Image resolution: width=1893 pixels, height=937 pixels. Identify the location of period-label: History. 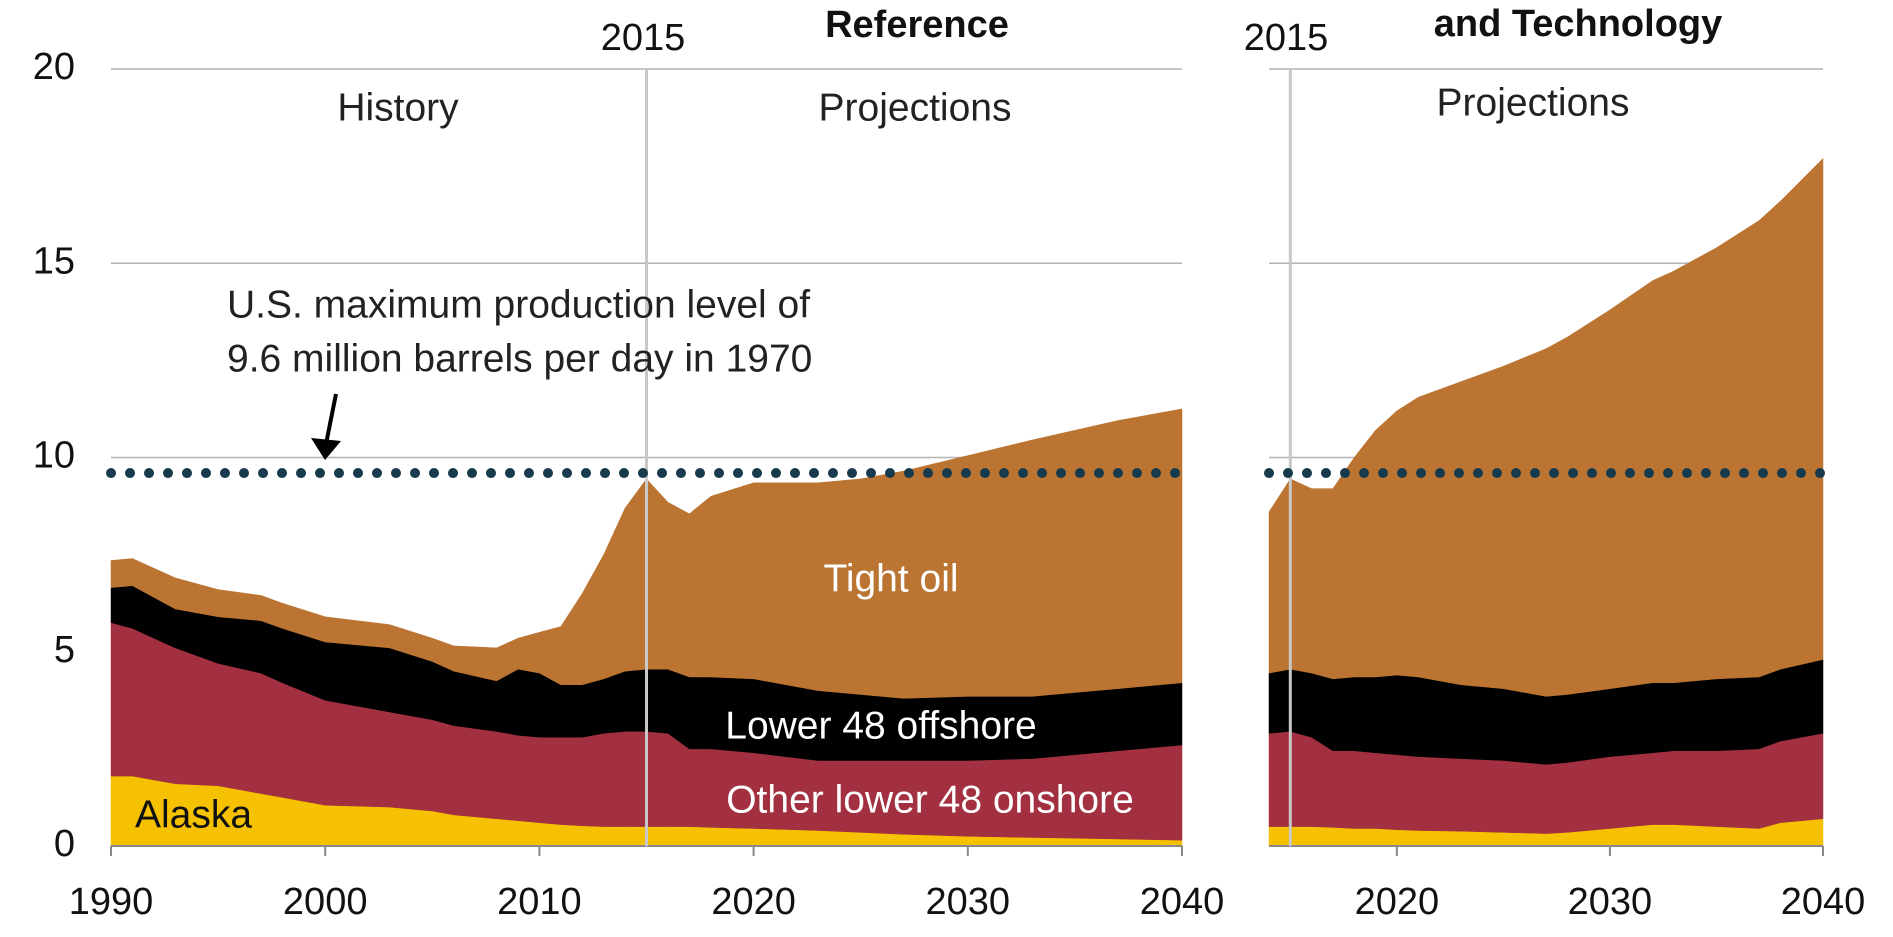
(398, 107).